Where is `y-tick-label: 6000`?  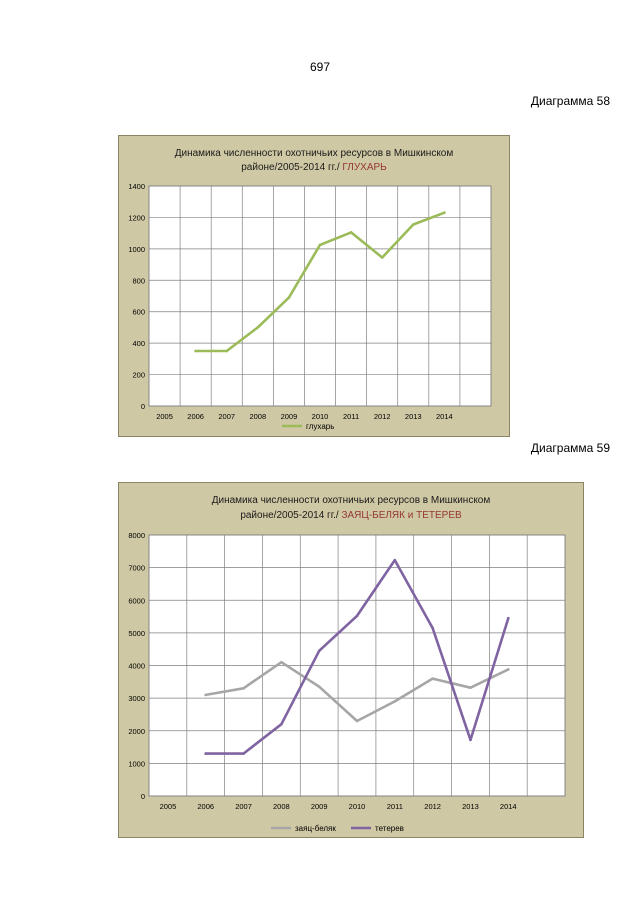 y-tick-label: 6000 is located at coordinates (136, 600).